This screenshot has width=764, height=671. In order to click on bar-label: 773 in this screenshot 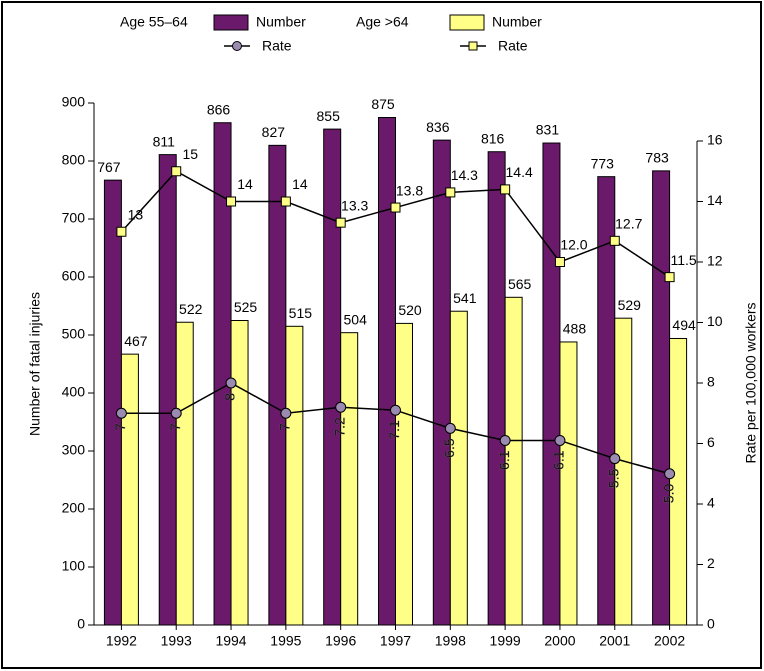, I will do `click(603, 163)`.